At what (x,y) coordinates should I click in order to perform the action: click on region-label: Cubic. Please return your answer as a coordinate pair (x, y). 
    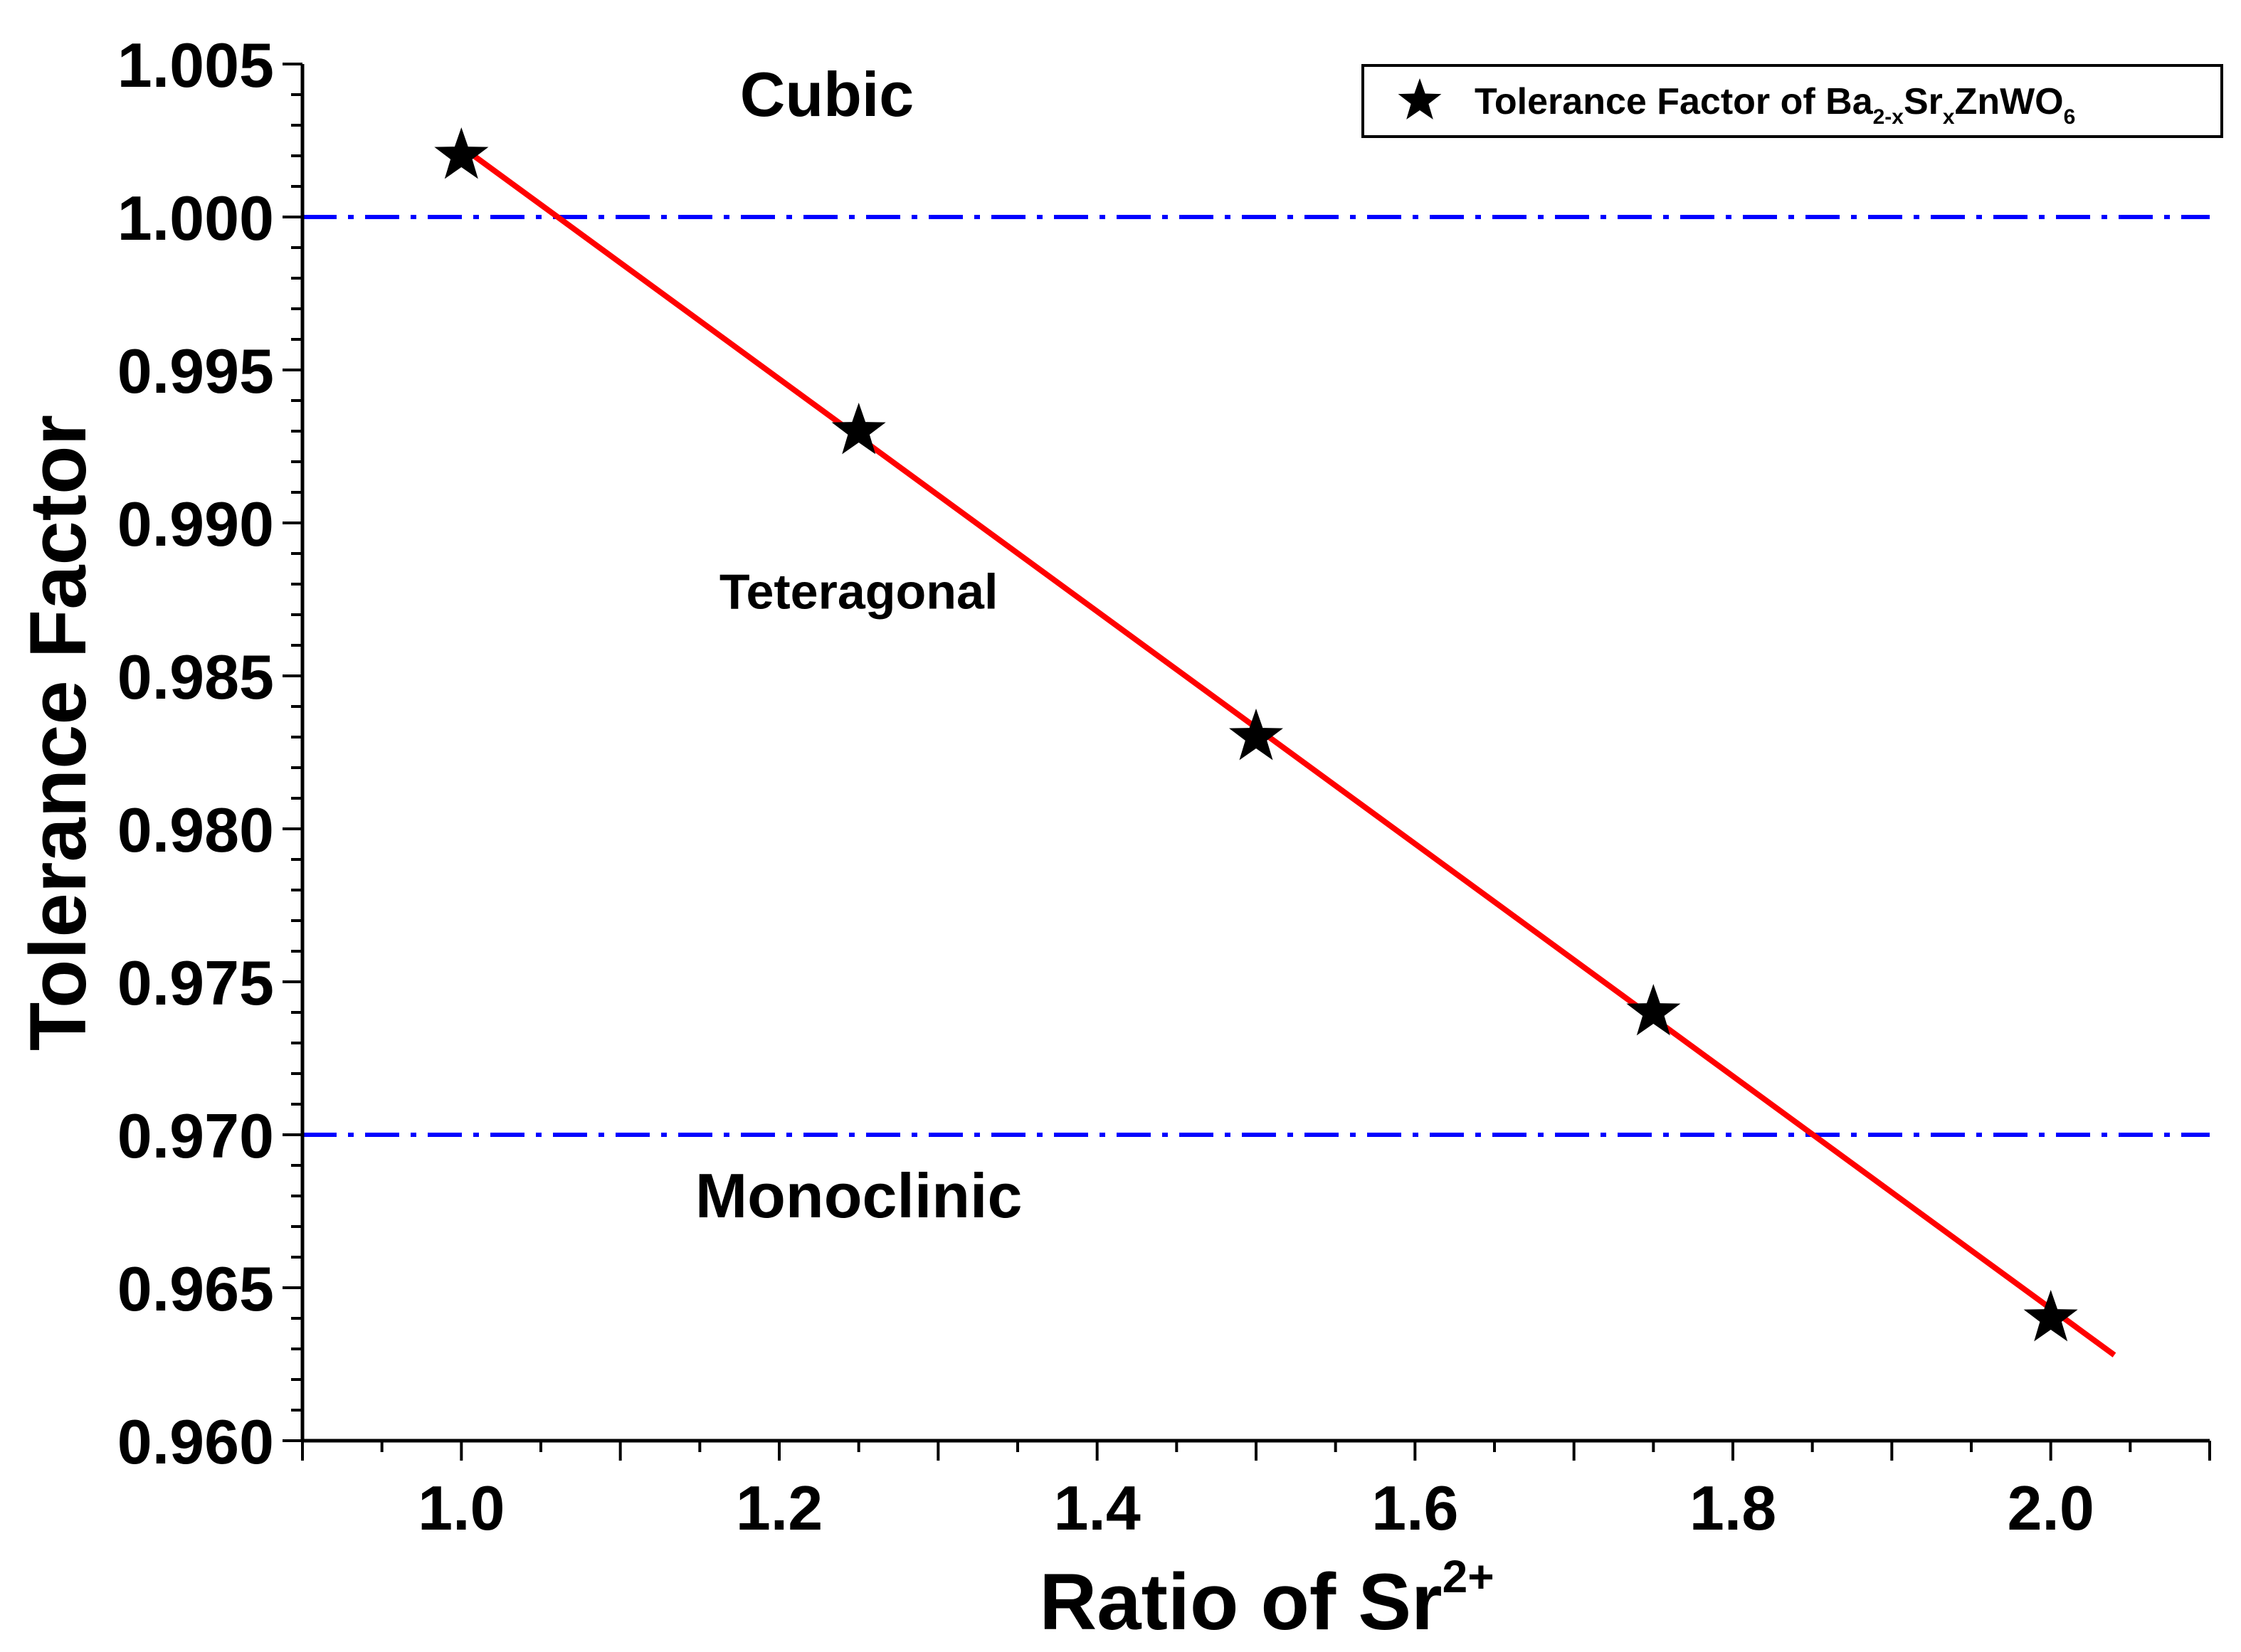
    Looking at the image, I should click on (827, 94).